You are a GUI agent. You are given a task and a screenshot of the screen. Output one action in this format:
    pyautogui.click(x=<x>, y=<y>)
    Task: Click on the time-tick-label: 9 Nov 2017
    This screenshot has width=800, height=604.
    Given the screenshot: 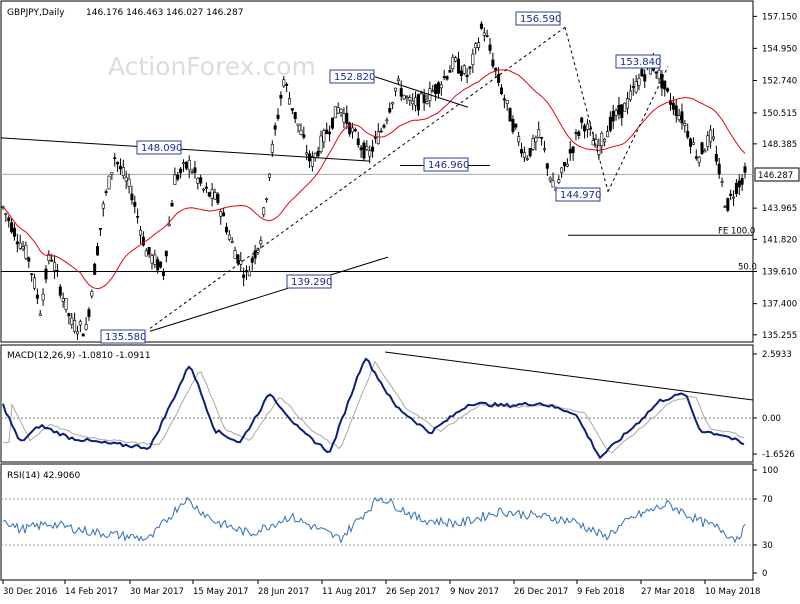 What is the action you would take?
    pyautogui.click(x=474, y=592)
    